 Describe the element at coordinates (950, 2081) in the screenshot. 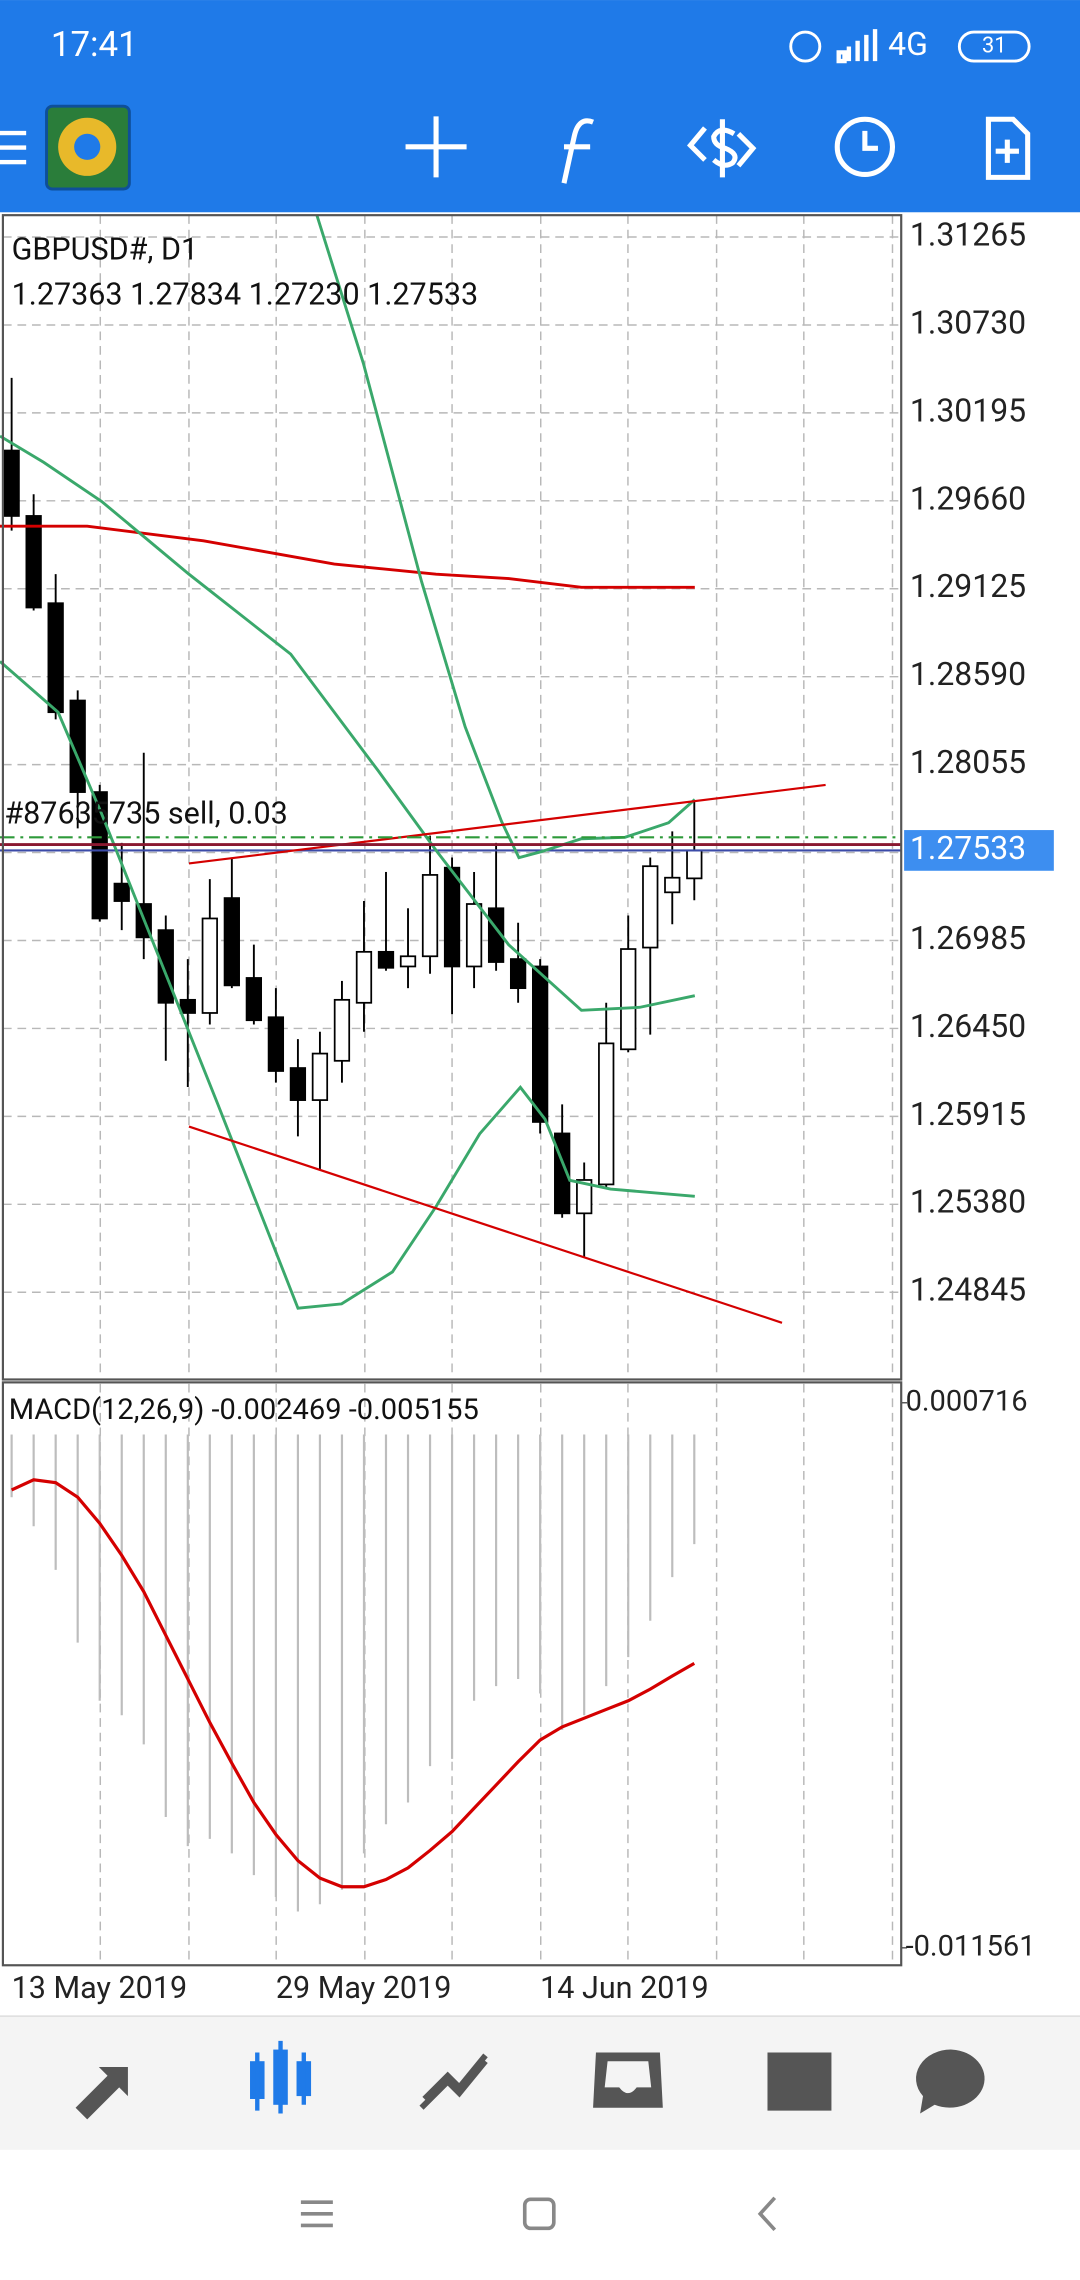

I see `chat-tab` at that location.